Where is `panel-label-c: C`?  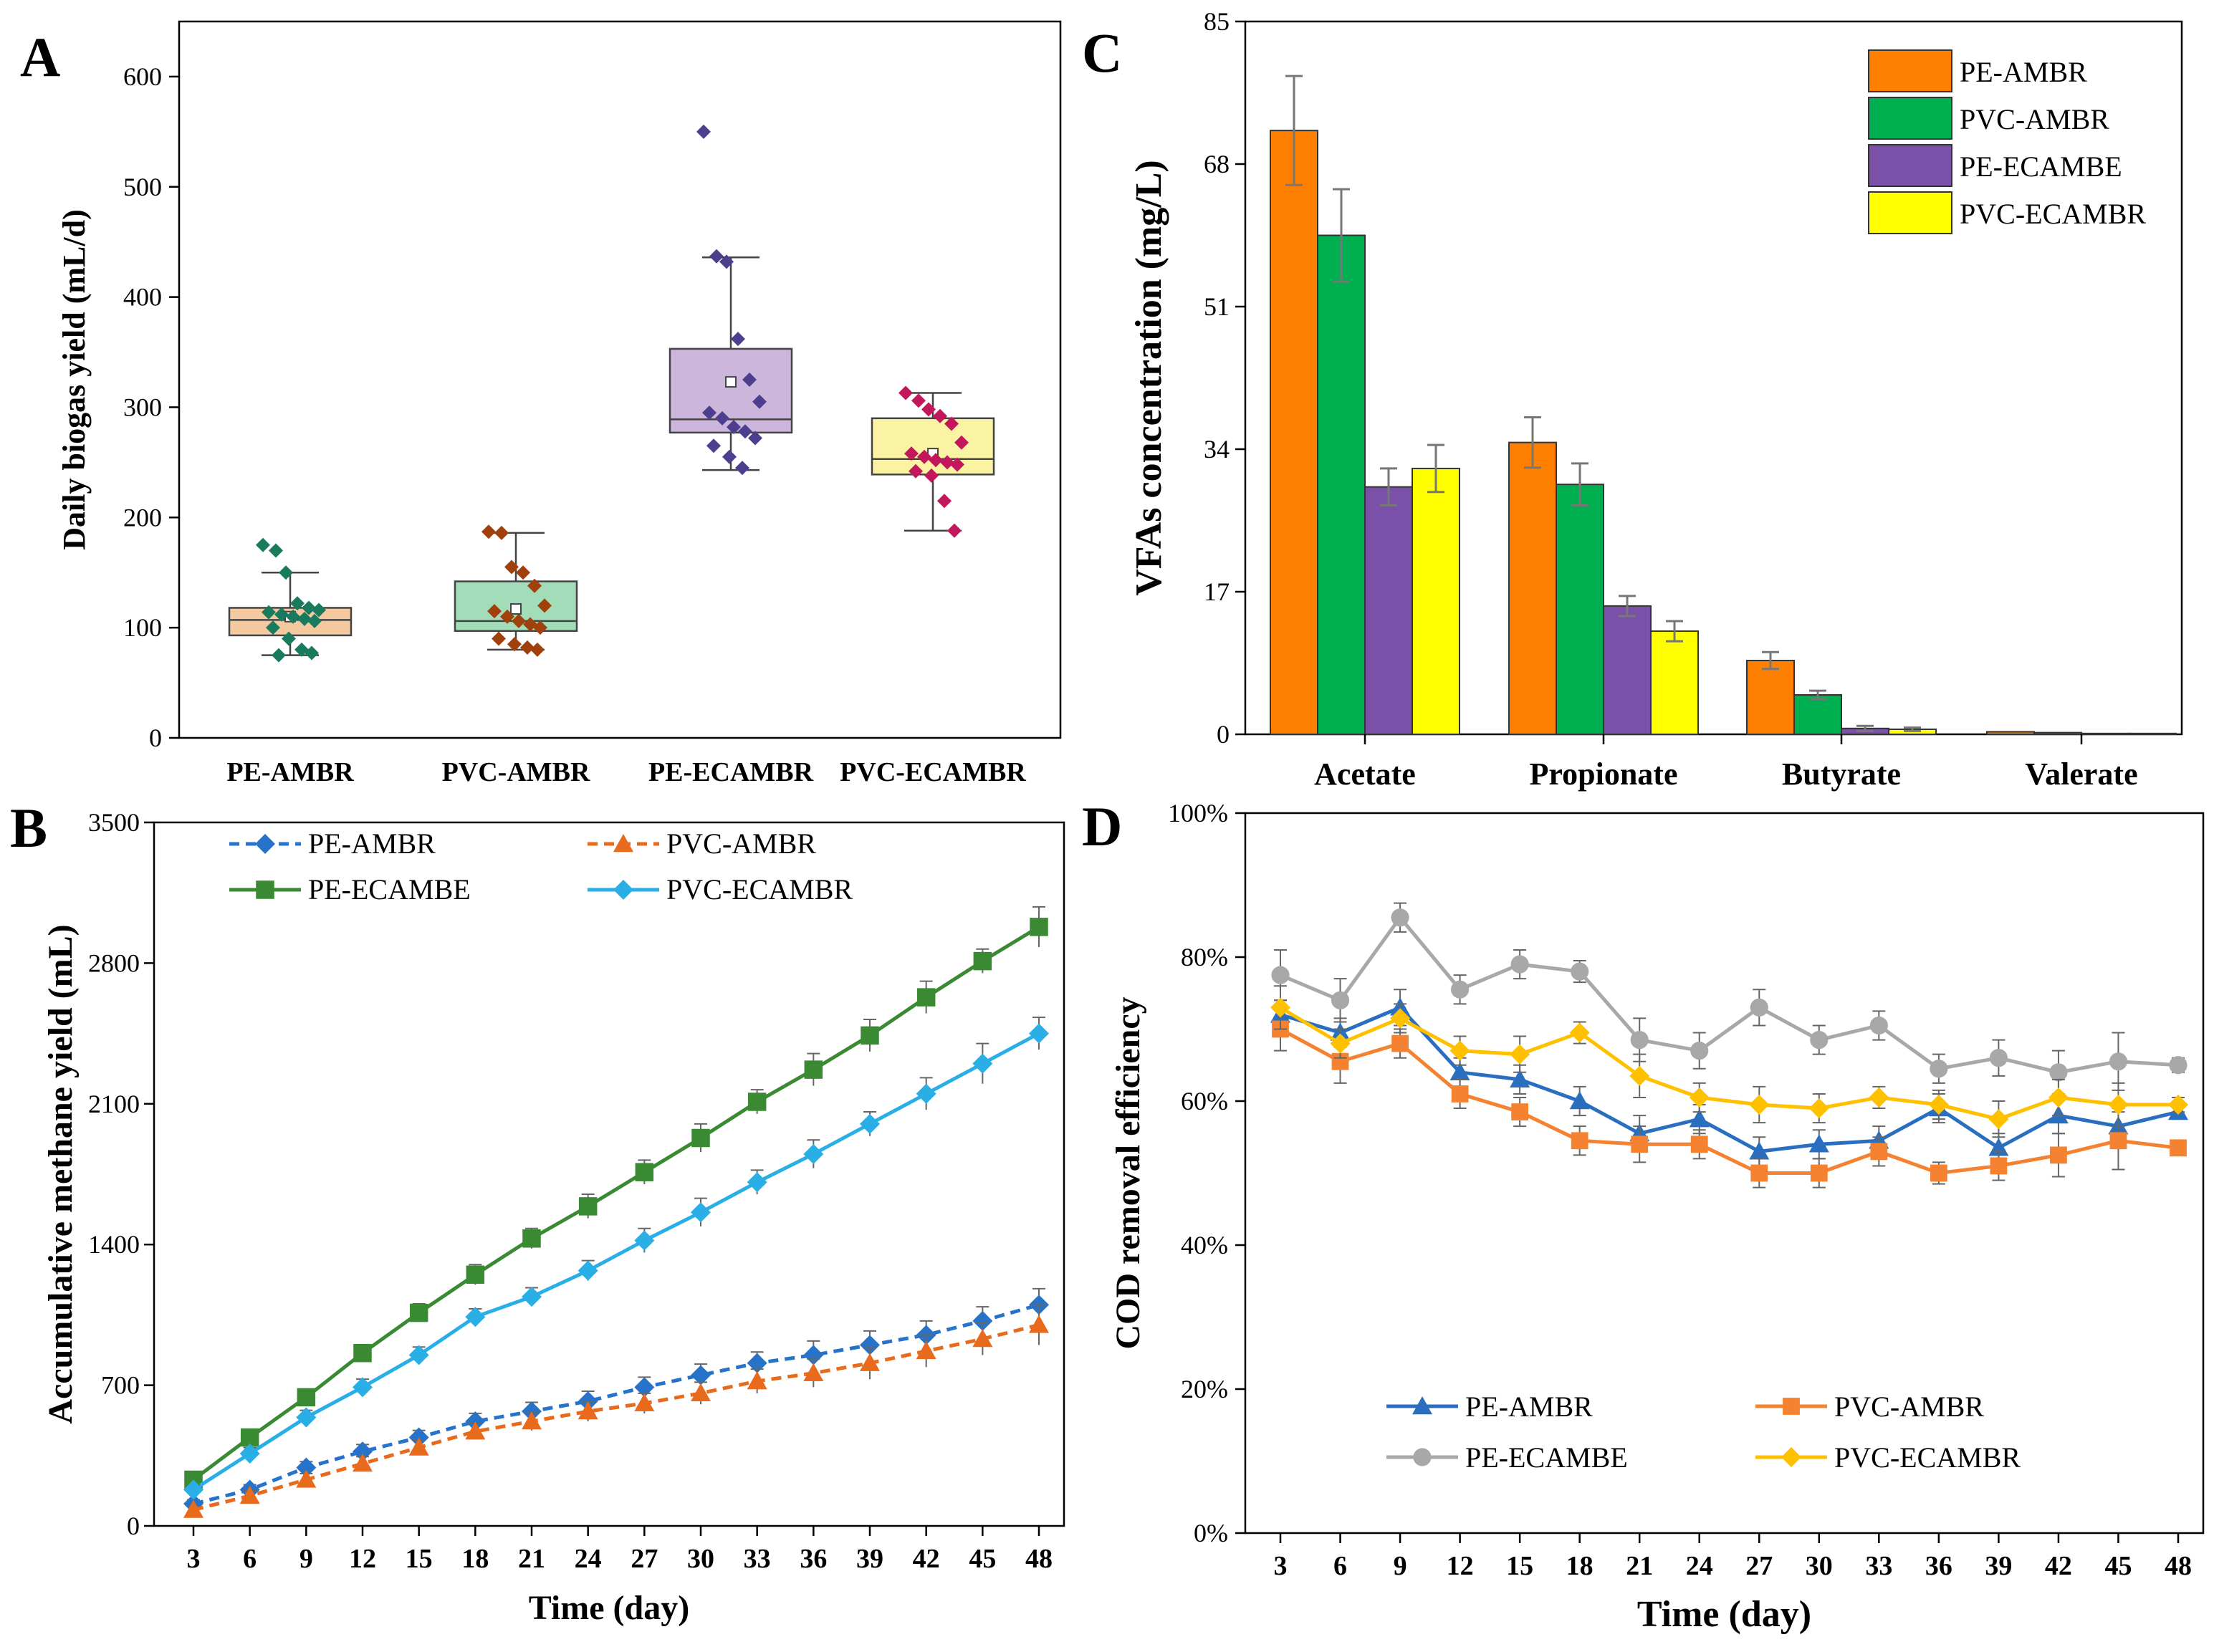
panel-label-c: C is located at coordinates (1102, 52).